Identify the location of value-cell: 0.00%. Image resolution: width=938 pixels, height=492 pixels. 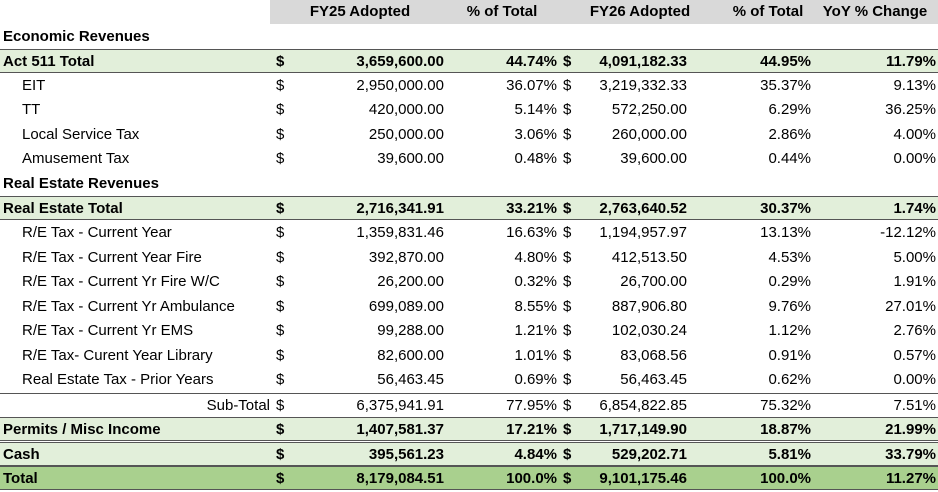
(914, 380).